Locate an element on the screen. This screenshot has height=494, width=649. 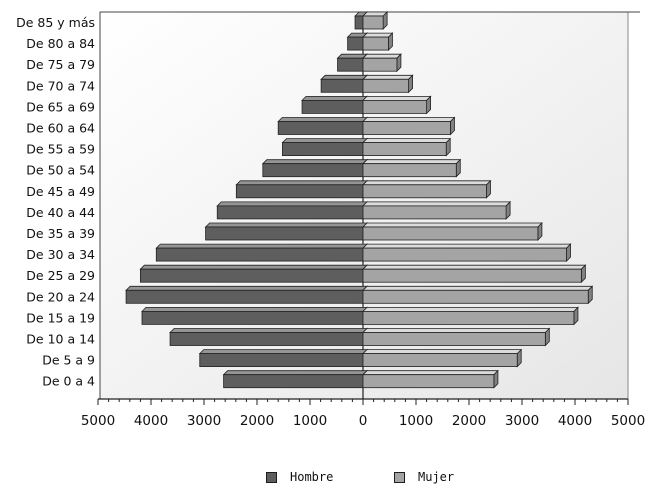
category-label: De 15 a 19 is located at coordinates (60, 317).